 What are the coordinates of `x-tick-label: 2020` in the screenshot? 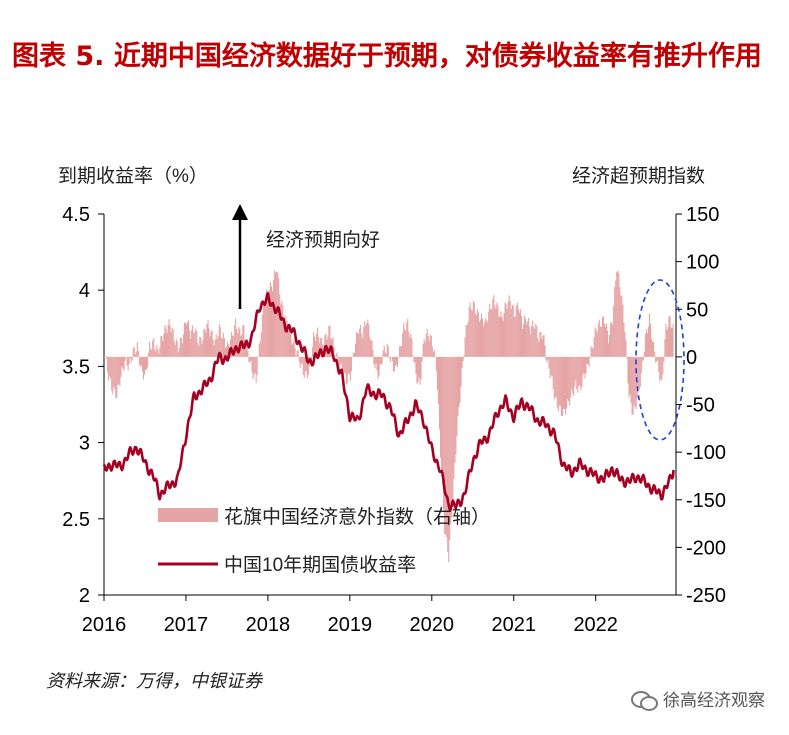 It's located at (432, 625).